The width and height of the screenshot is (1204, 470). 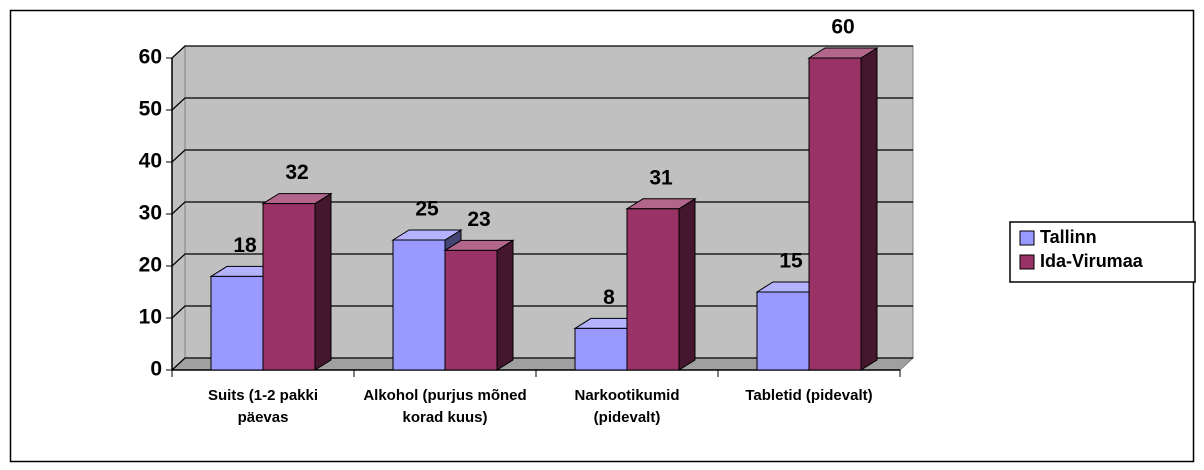 What do you see at coordinates (1068, 237) in the screenshot?
I see `legend-label: Tallinn` at bounding box center [1068, 237].